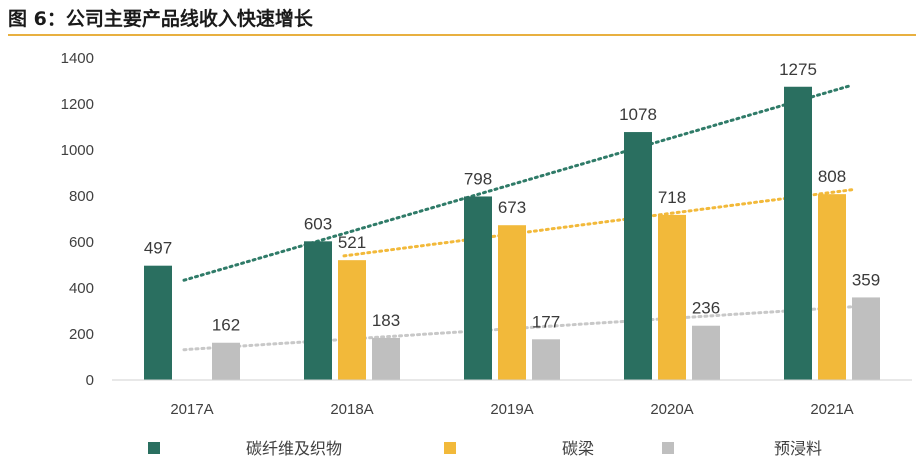 The height and width of the screenshot is (468, 924). What do you see at coordinates (706, 308) in the screenshot?
I see `data-label: 236` at bounding box center [706, 308].